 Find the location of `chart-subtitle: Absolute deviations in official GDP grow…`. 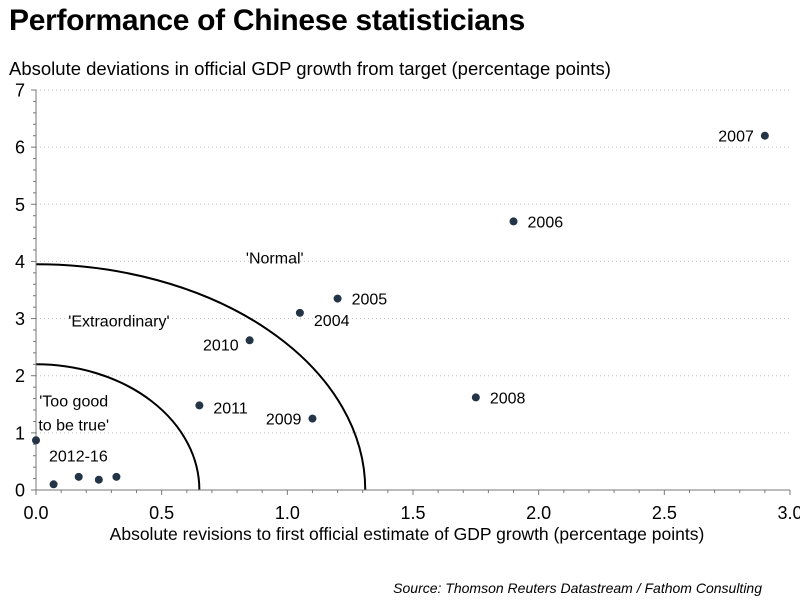

chart-subtitle: Absolute deviations in official GDP grow… is located at coordinates (310, 68).